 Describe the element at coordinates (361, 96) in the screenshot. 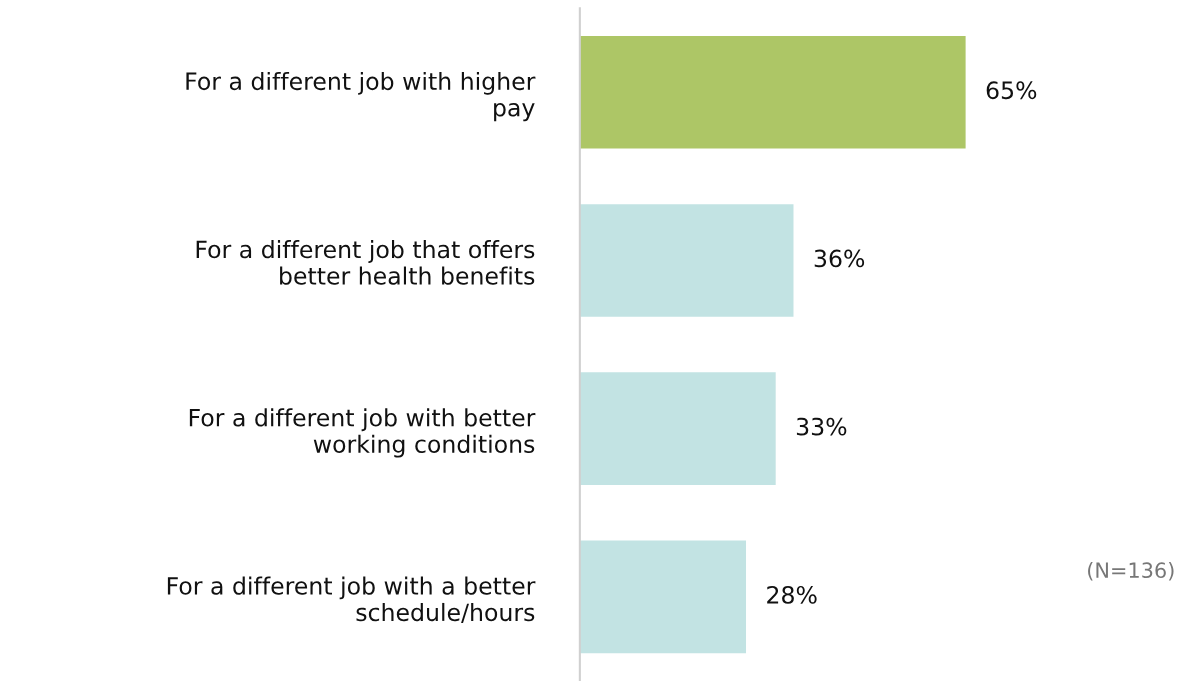

I see `y-tick-label: For a different job with higher pay` at that location.